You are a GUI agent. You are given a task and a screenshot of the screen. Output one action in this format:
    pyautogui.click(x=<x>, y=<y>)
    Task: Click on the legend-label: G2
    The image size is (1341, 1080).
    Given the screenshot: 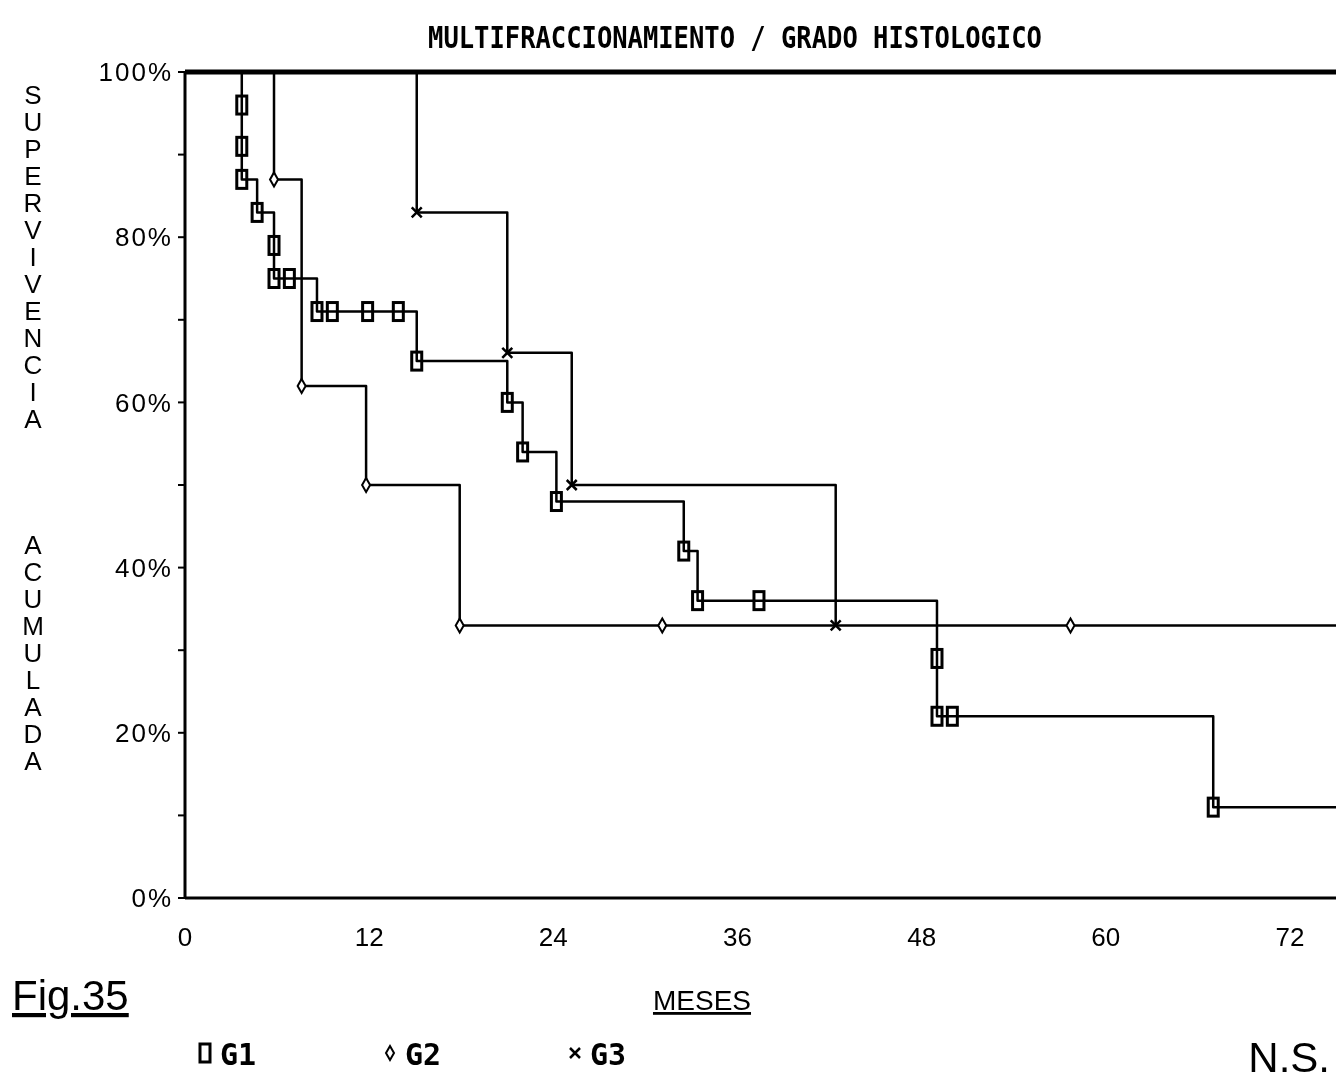 What is the action you would take?
    pyautogui.click(x=423, y=1054)
    